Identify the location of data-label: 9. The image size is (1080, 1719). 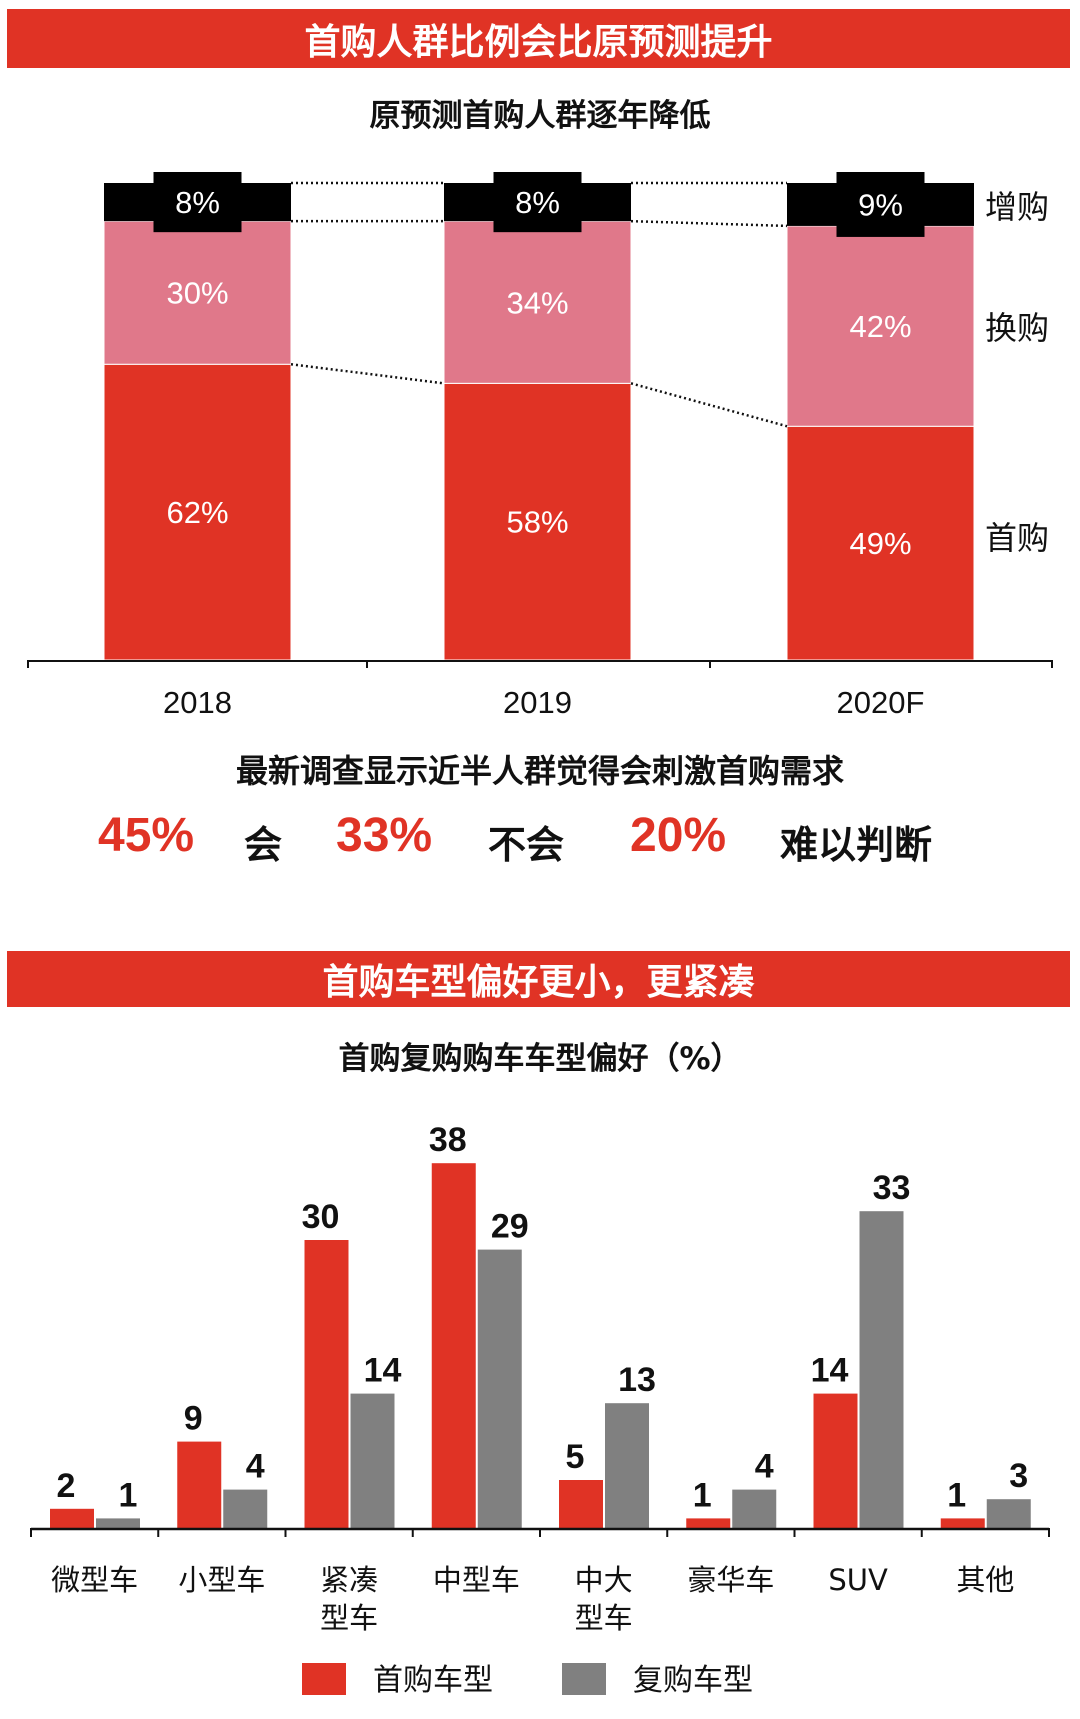
(193, 1419).